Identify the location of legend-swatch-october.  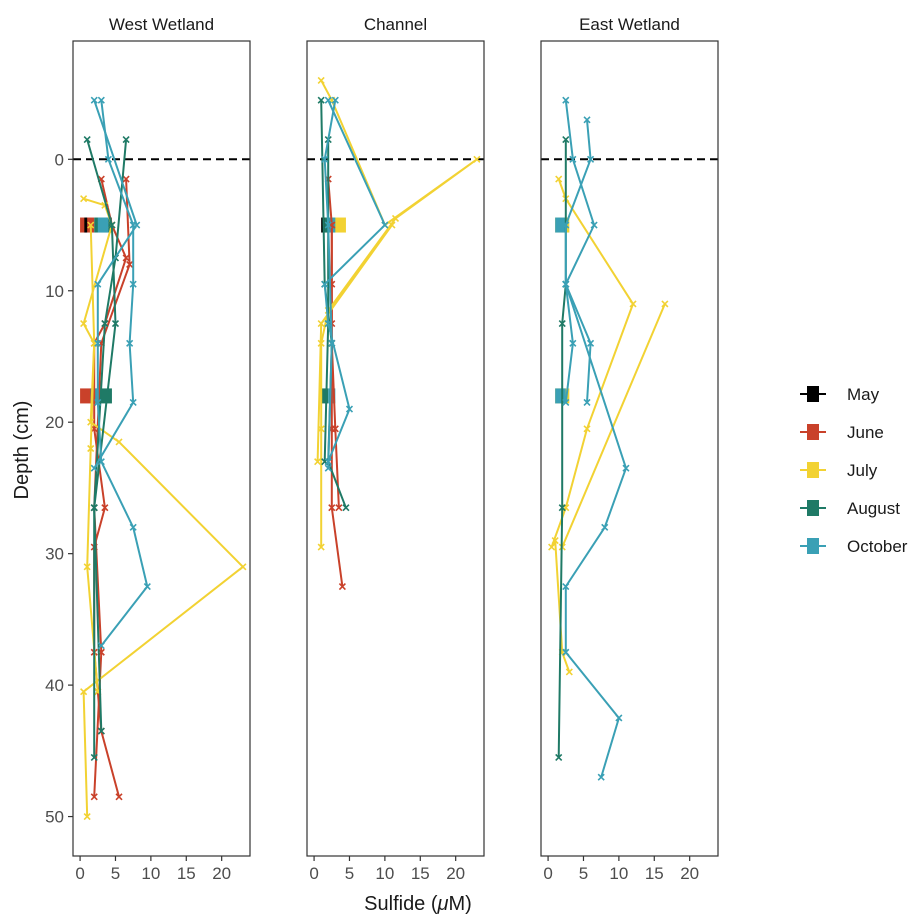
(813, 546).